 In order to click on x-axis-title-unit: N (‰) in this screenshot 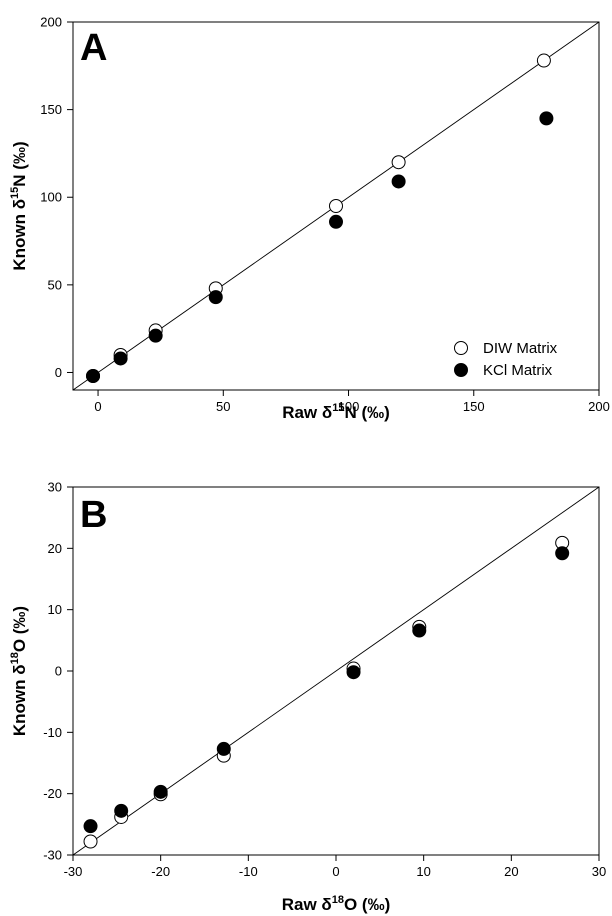, I will do `click(366, 412)`.